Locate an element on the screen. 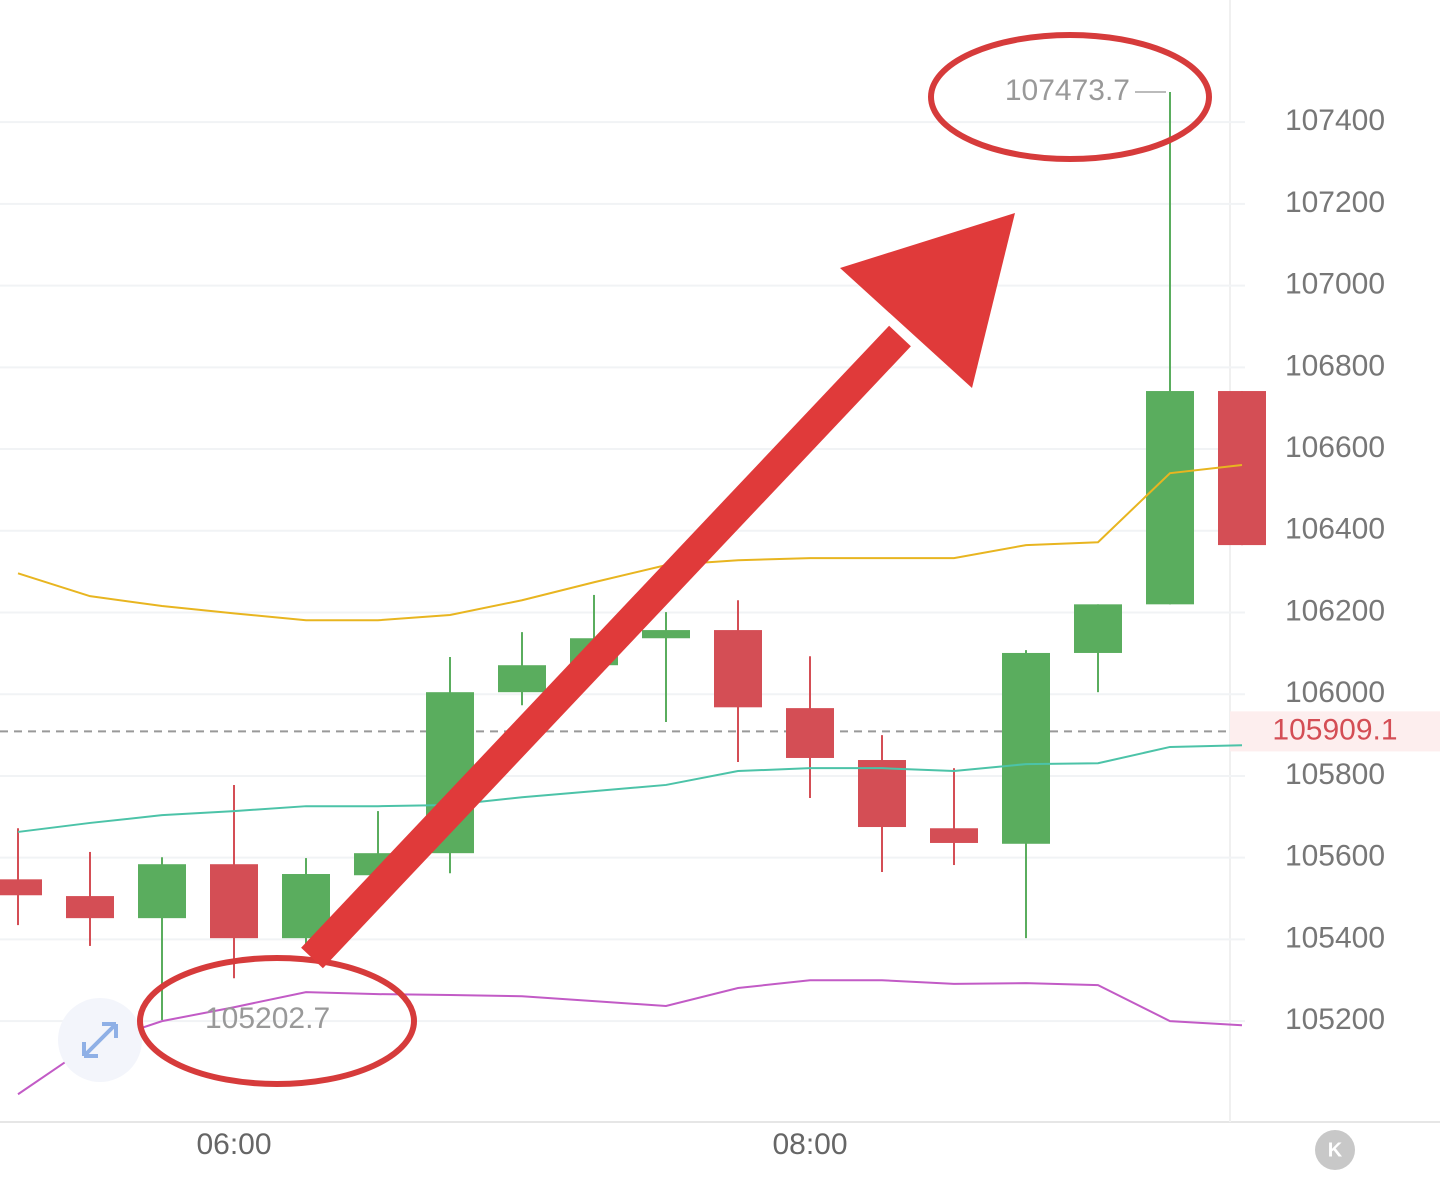 The height and width of the screenshot is (1179, 1440). k-button: K is located at coordinates (1335, 1150).